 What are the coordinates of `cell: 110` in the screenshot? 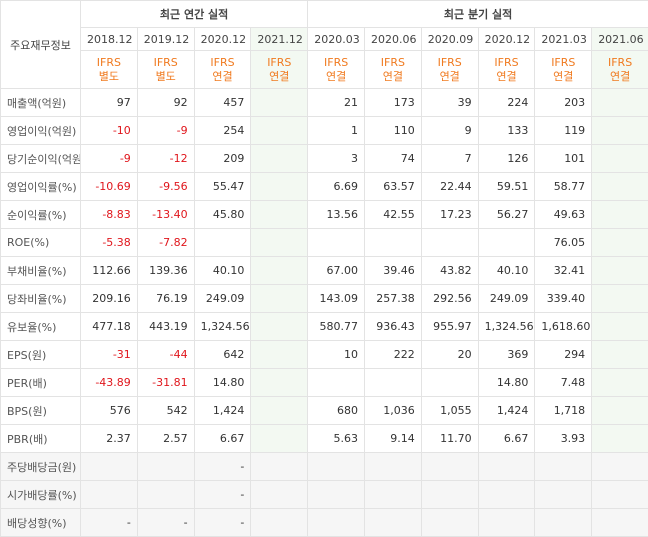 It's located at (393, 130).